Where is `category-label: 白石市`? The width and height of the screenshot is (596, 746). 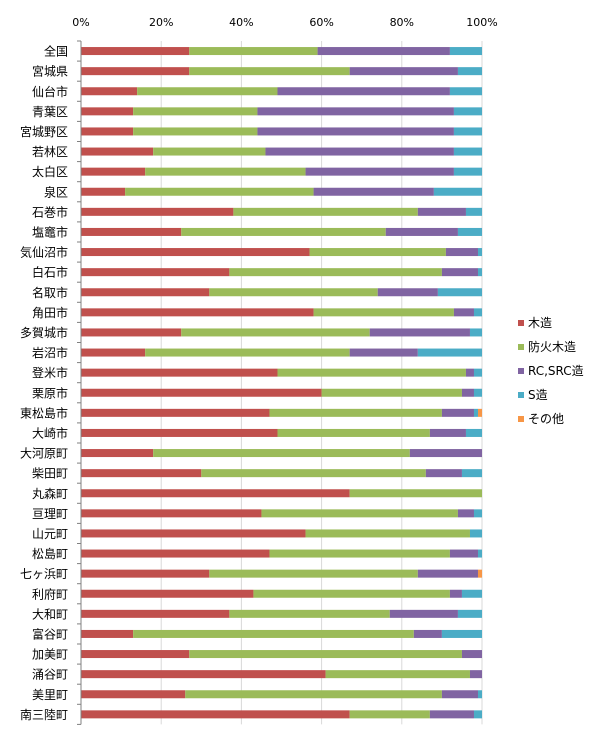
category-label: 白石市 is located at coordinates (50, 272).